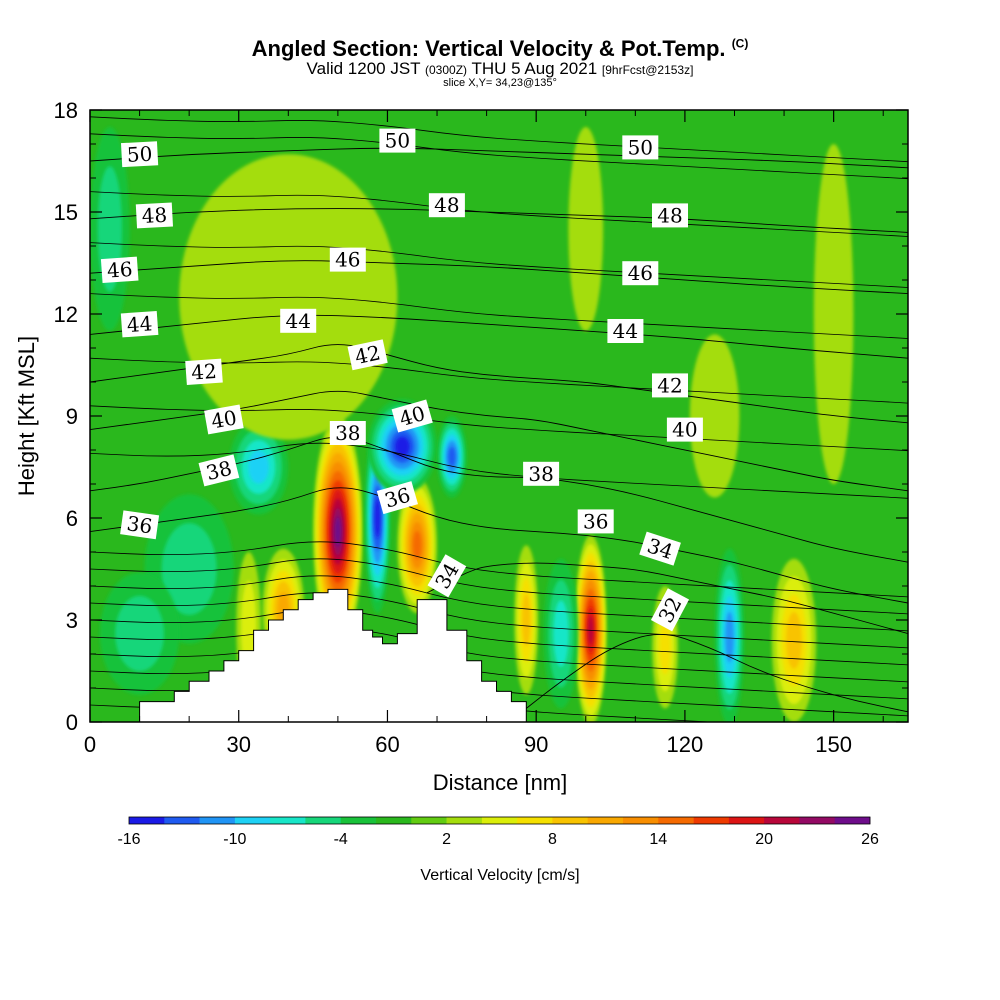  I want to click on x-tick-label-150: 150, so click(833, 744).